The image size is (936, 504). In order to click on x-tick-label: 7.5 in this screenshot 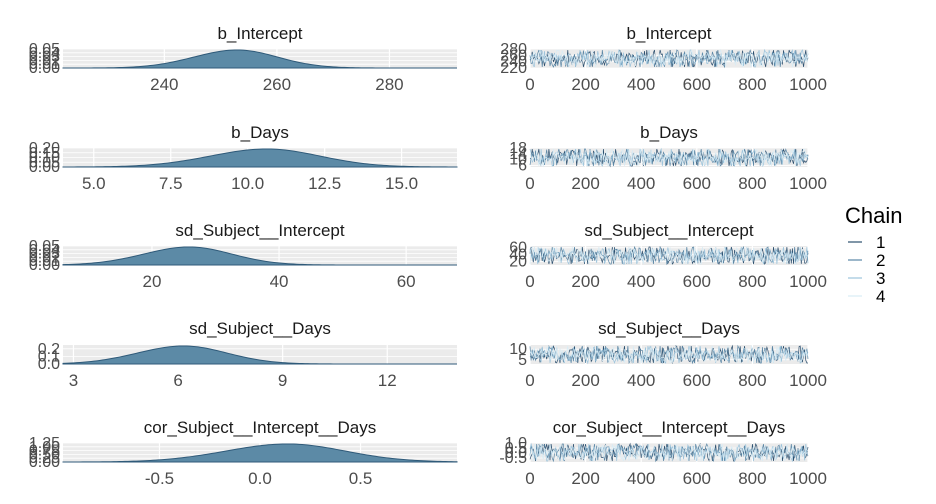, I will do `click(171, 183)`.